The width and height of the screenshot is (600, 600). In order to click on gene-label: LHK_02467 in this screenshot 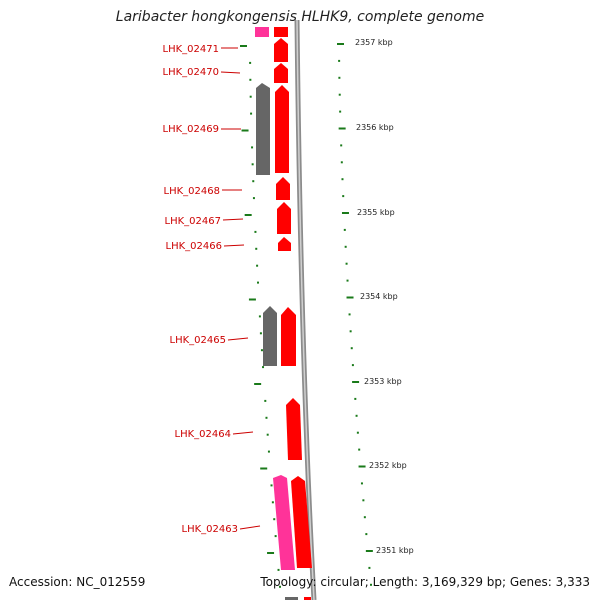, I will do `click(193, 221)`.